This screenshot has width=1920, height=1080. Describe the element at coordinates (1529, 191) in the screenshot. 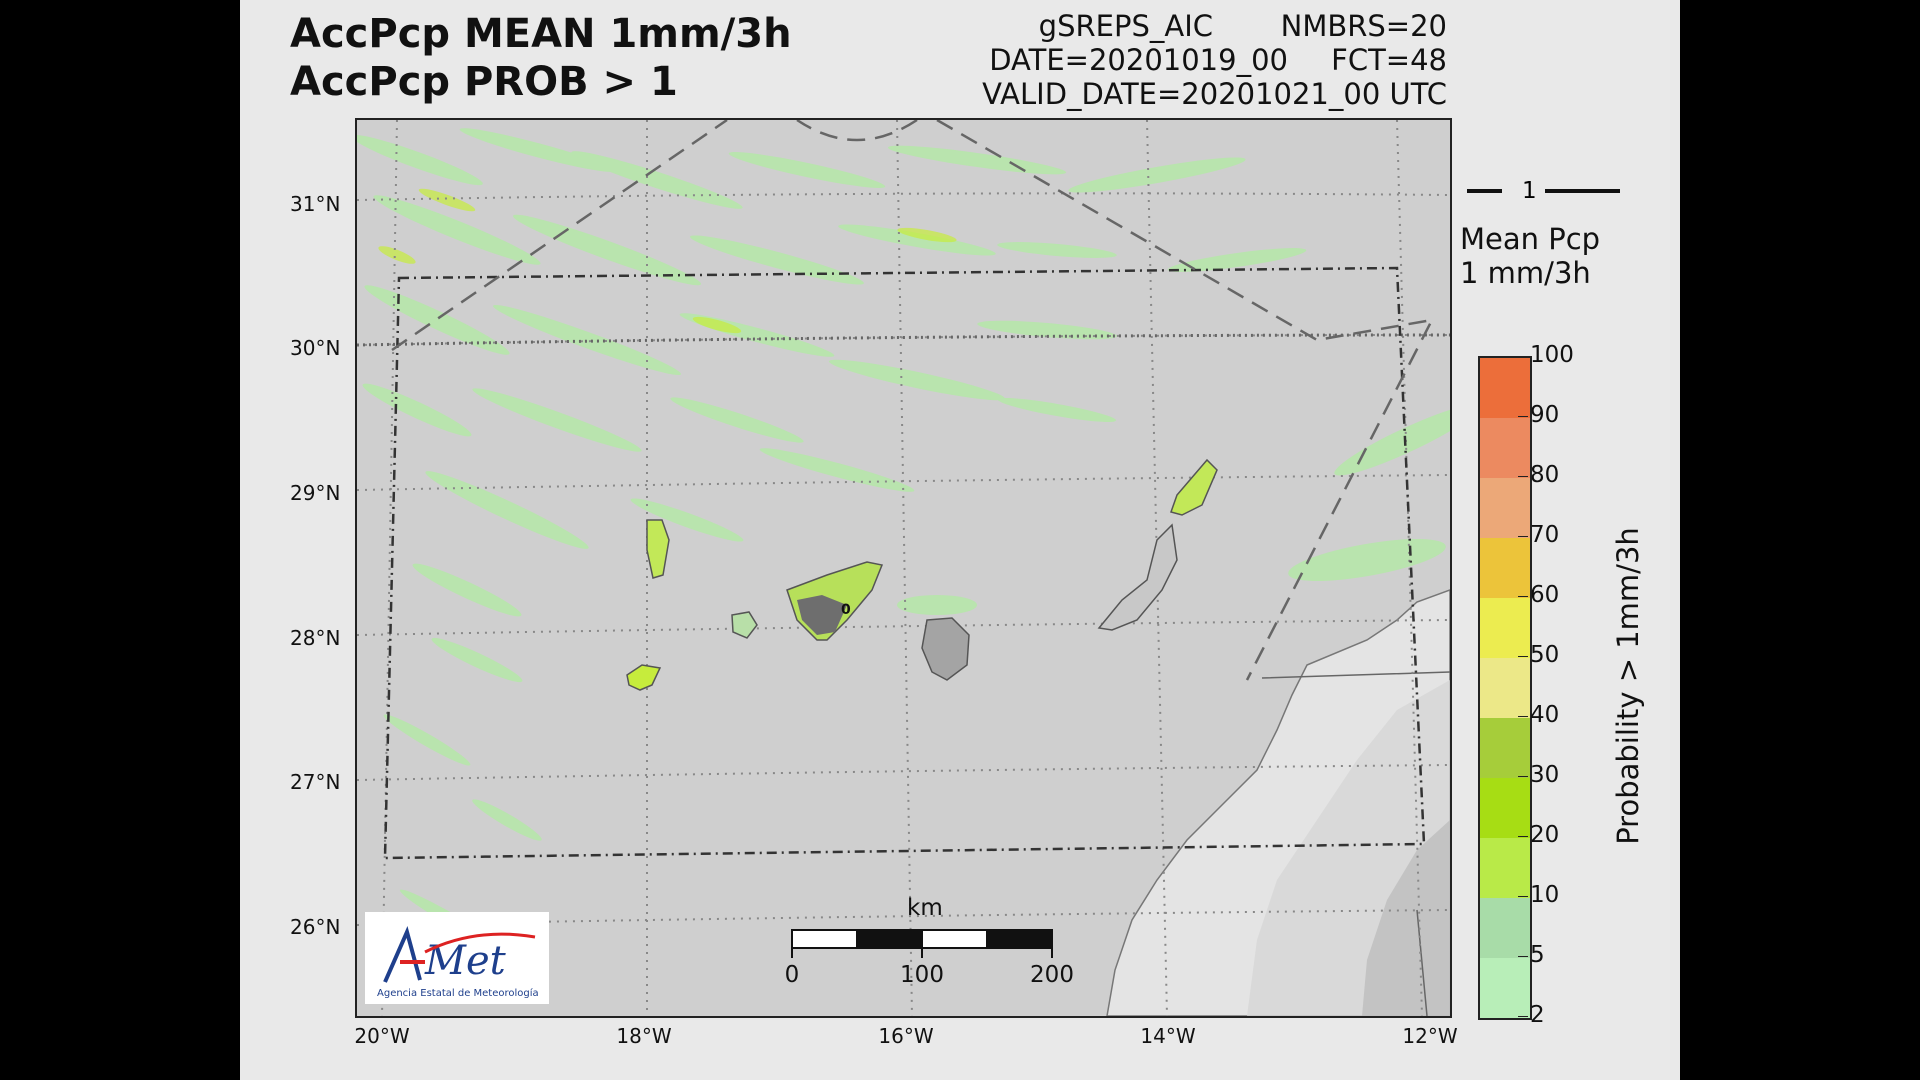

I see `contour-legend-value: 1` at that location.